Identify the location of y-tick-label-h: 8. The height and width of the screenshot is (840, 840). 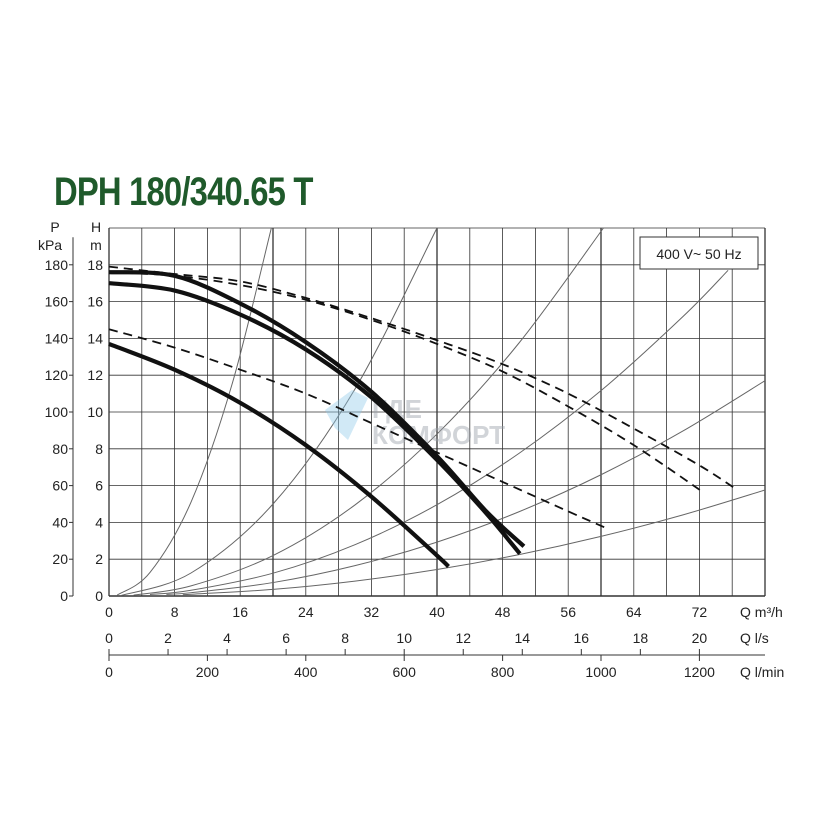
(99, 449).